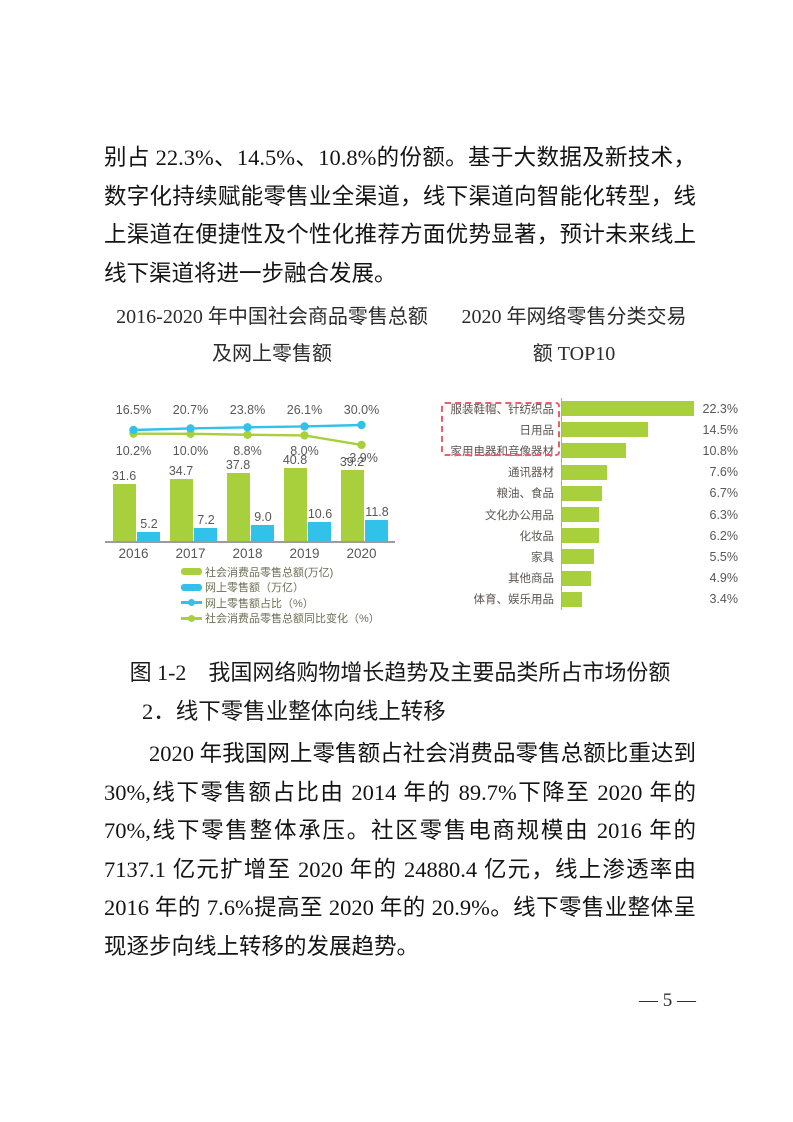 The image size is (793, 1122). I want to click on online-retail-value: 11.8, so click(377, 511).